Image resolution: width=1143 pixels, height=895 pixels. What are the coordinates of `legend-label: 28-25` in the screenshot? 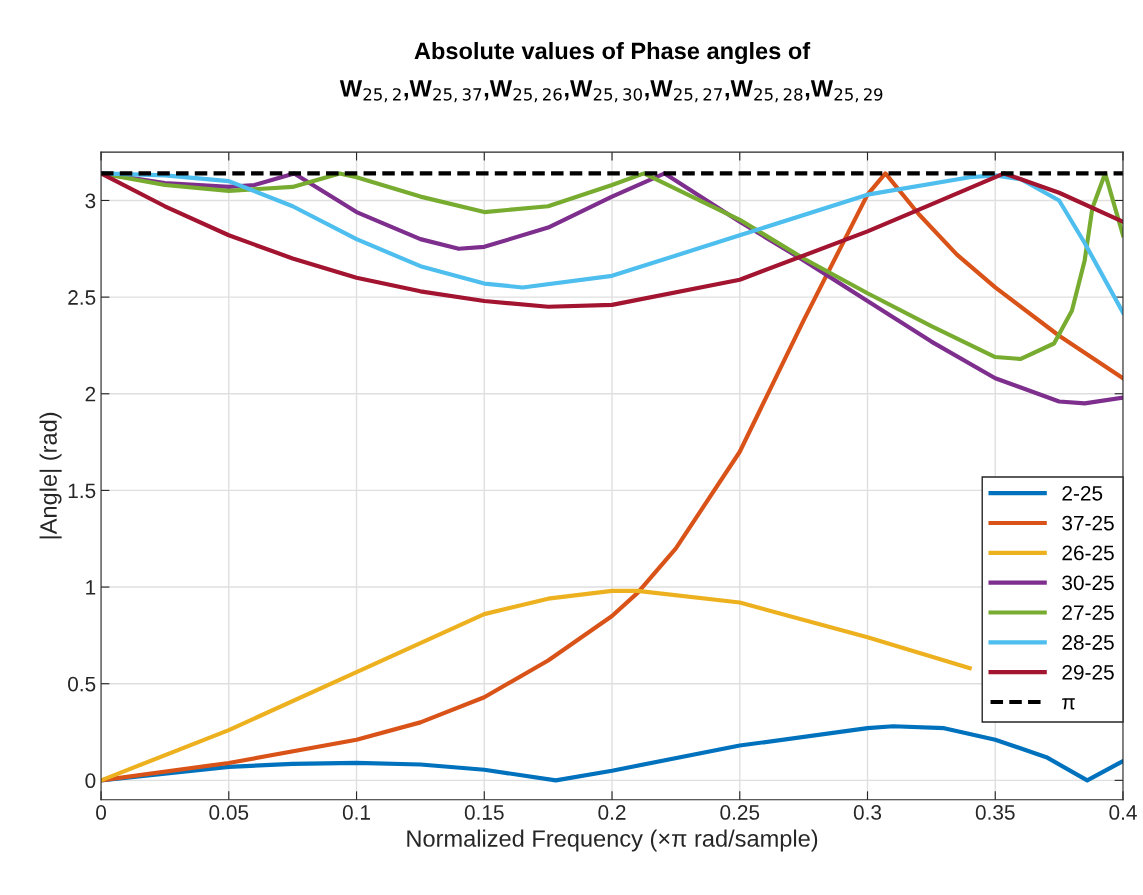 It's located at (1088, 642).